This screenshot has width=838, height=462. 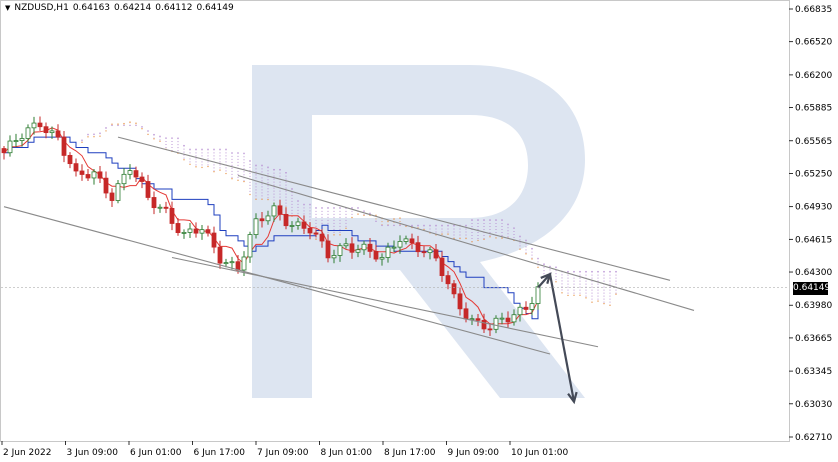 I want to click on x-tick-label: 10 Jun 01:00, so click(x=539, y=453).